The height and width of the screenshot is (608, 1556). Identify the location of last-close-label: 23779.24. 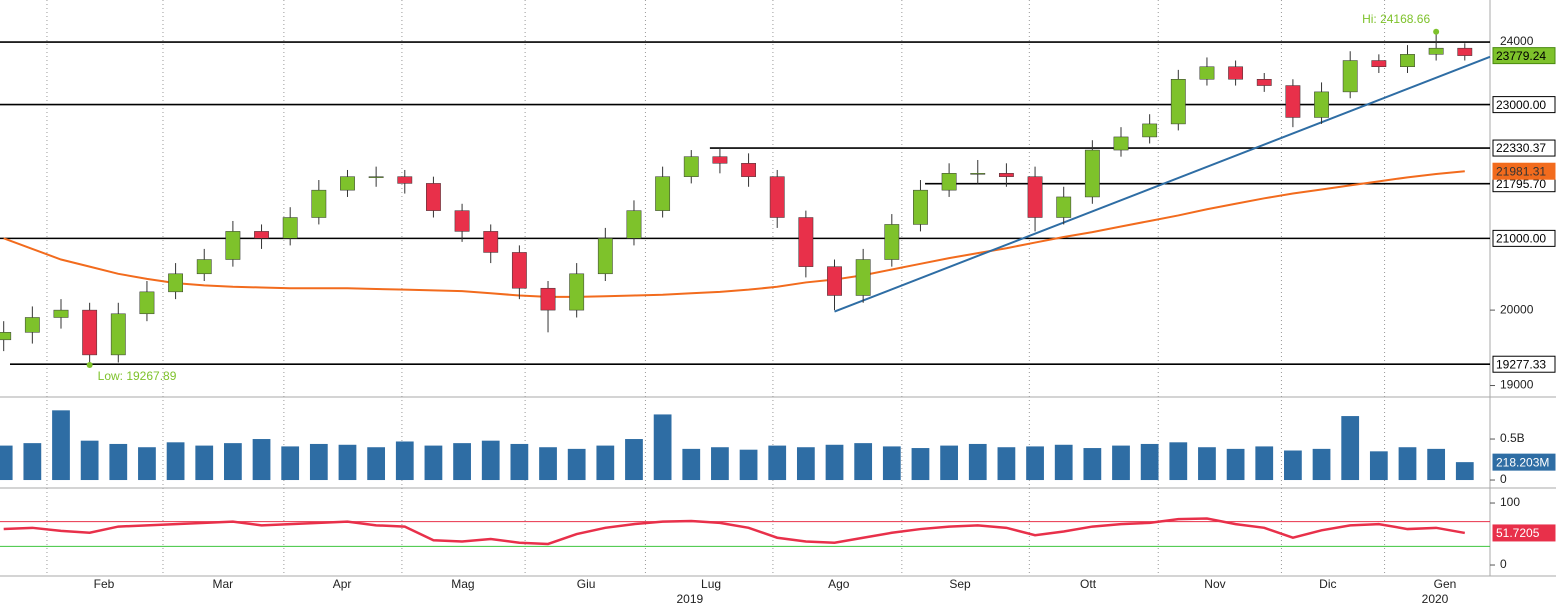
(1521, 56).